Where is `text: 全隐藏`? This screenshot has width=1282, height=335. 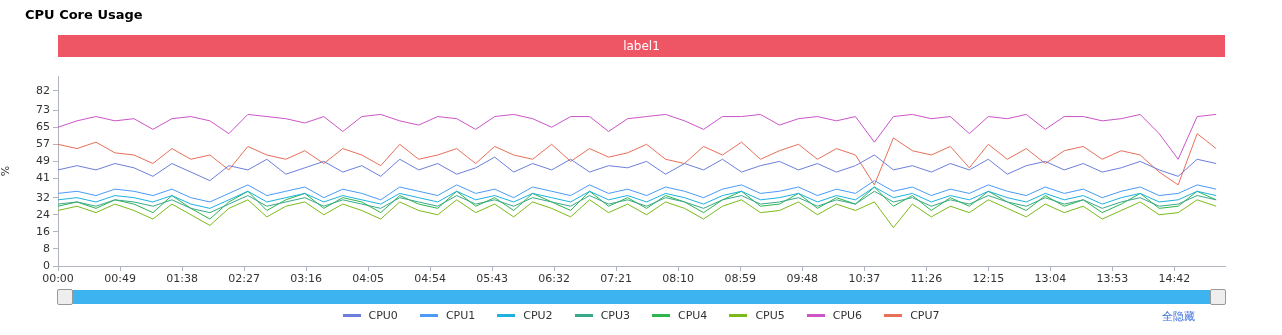 text: 全隐藏 is located at coordinates (1178, 316).